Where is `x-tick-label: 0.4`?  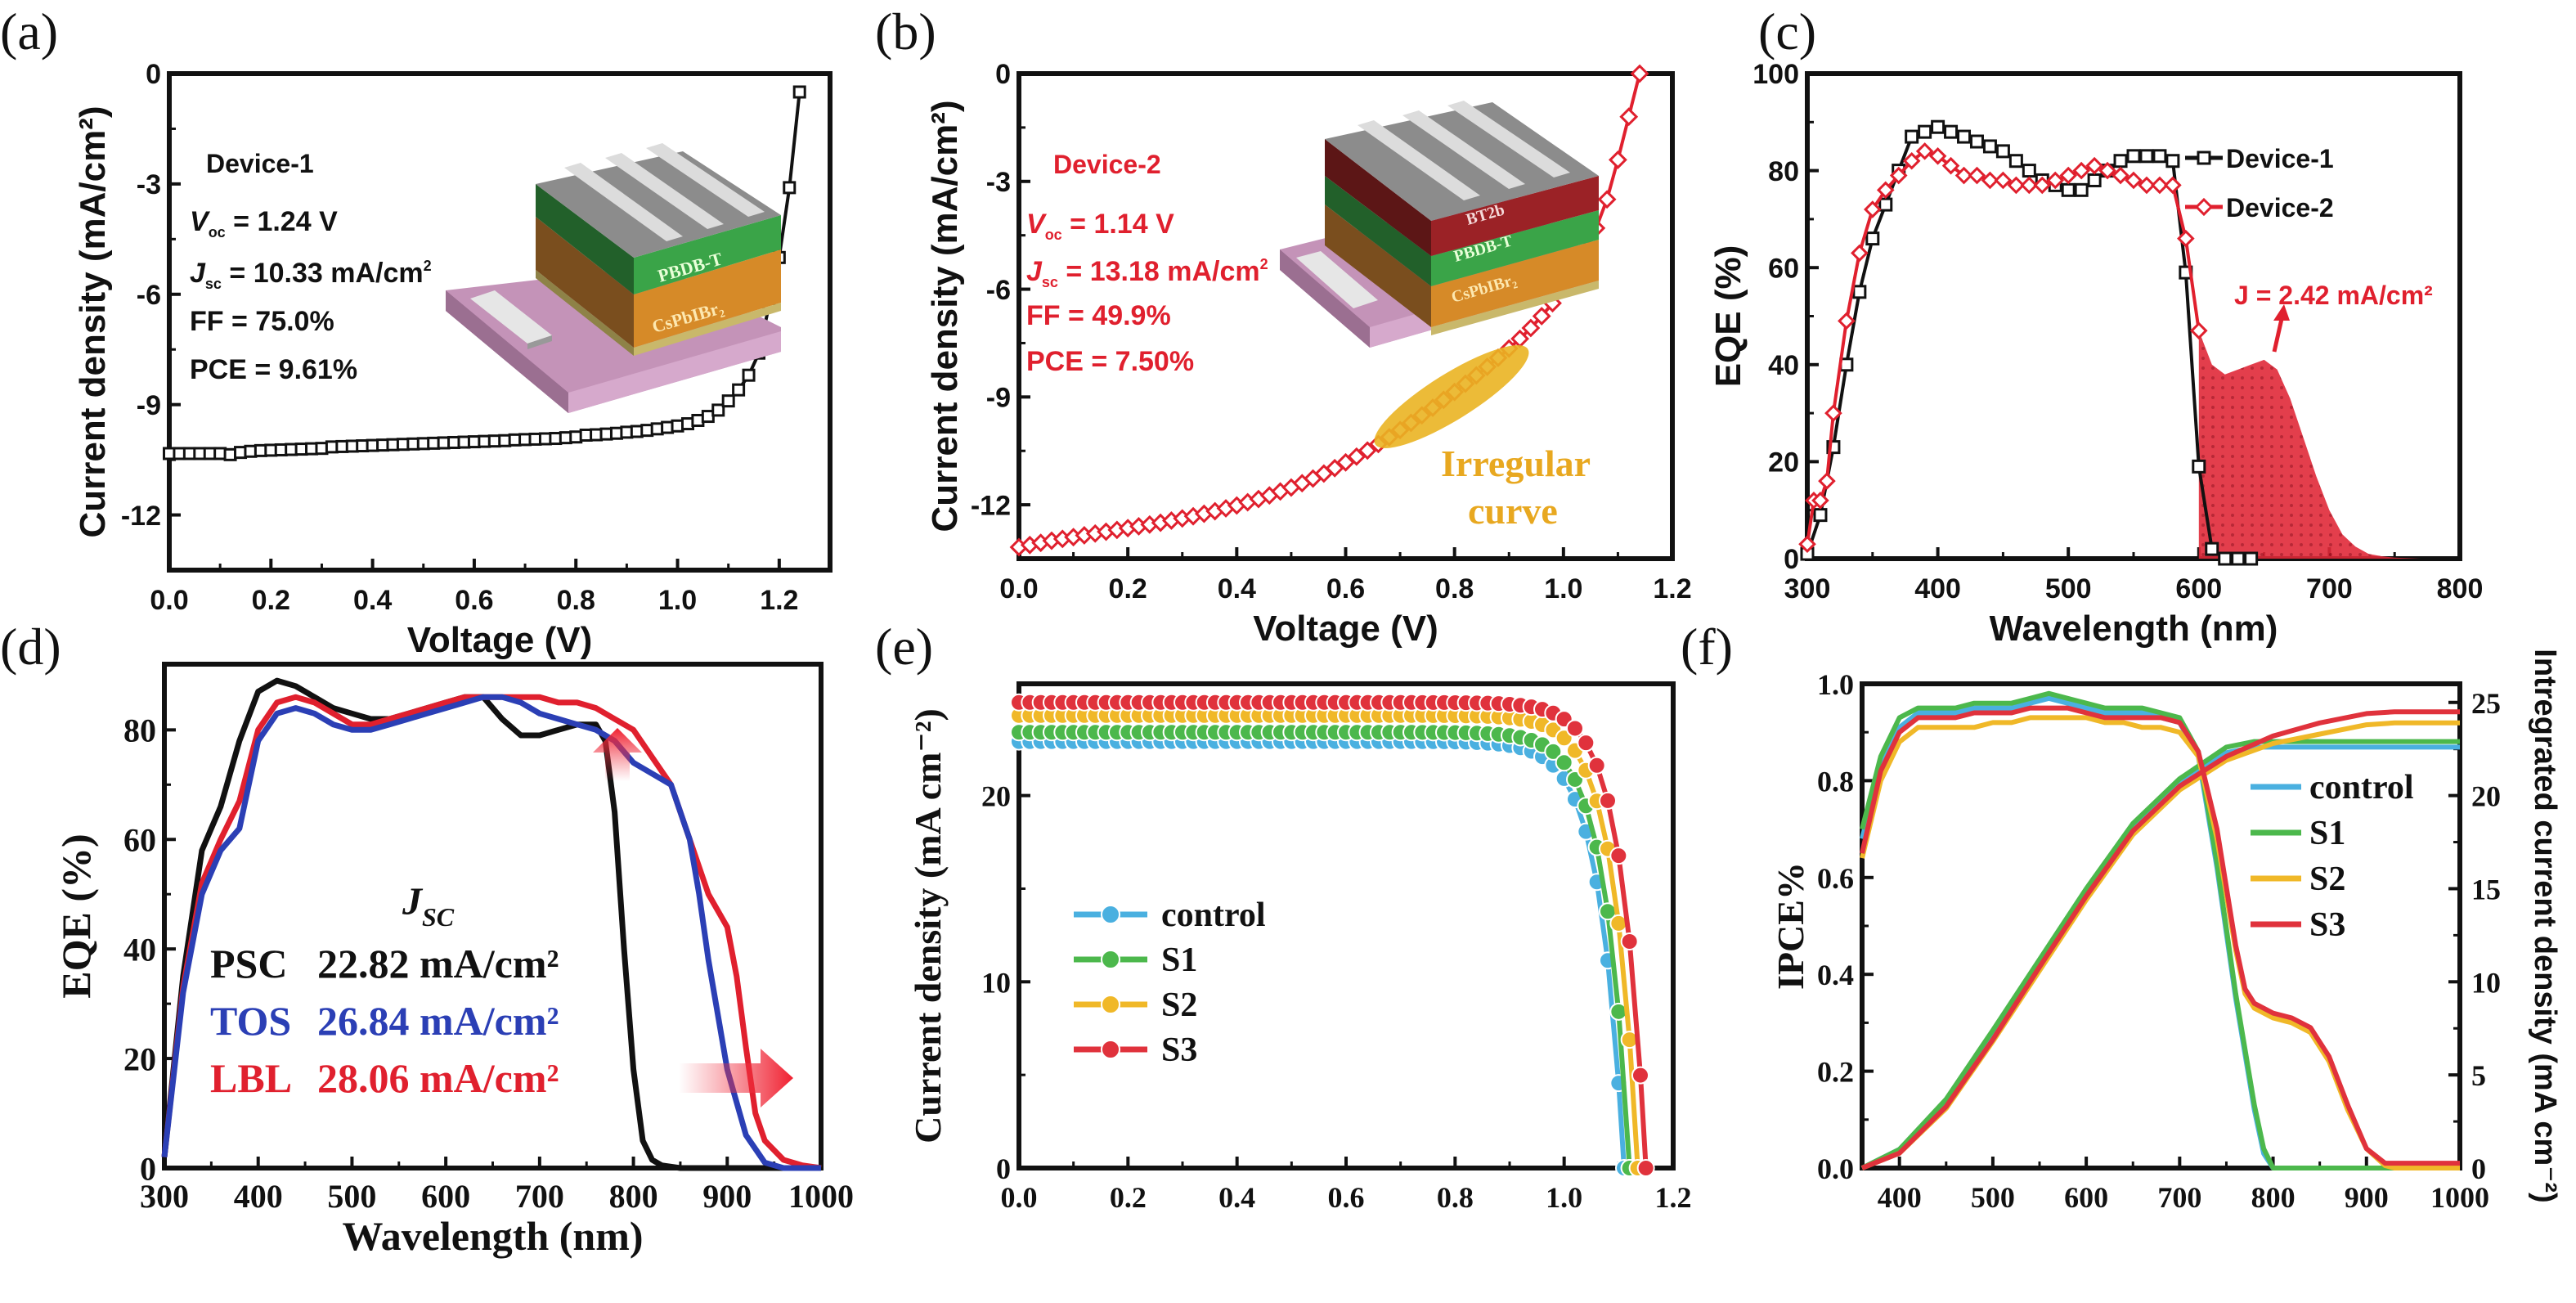
x-tick-label: 0.4 is located at coordinates (373, 600).